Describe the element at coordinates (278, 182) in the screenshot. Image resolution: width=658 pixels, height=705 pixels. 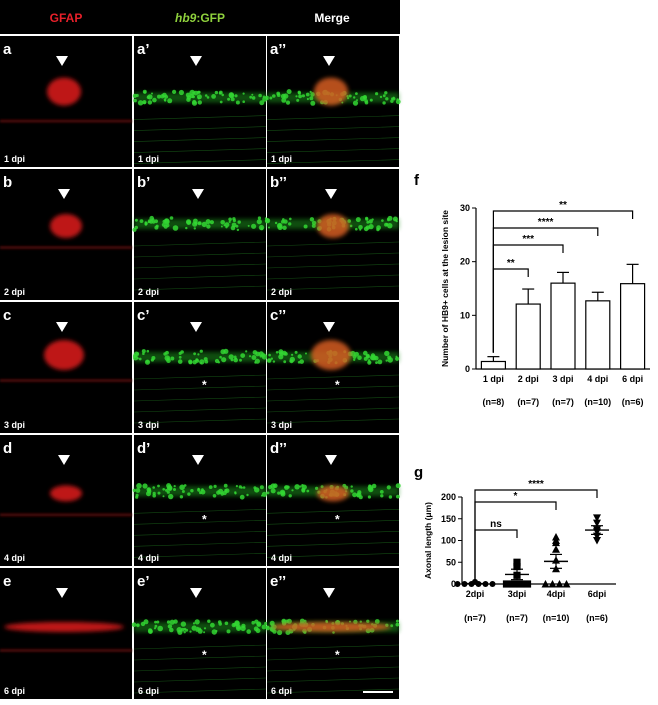
I see `panel-label: b’’` at that location.